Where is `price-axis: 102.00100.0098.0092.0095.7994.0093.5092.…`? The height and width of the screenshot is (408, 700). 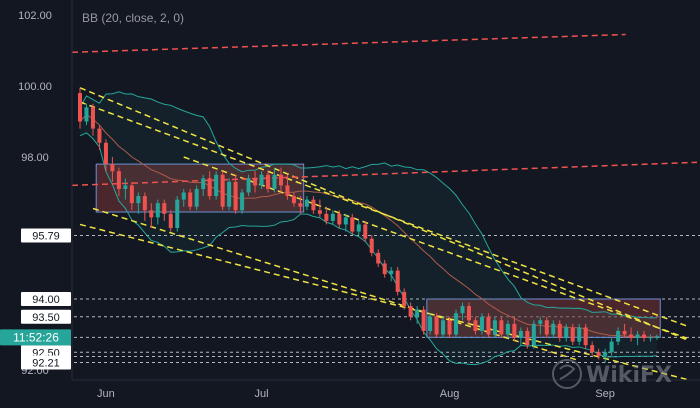
price-axis: 102.00100.0098.0092.0095.7994.0093.5092.… is located at coordinates (35, 193).